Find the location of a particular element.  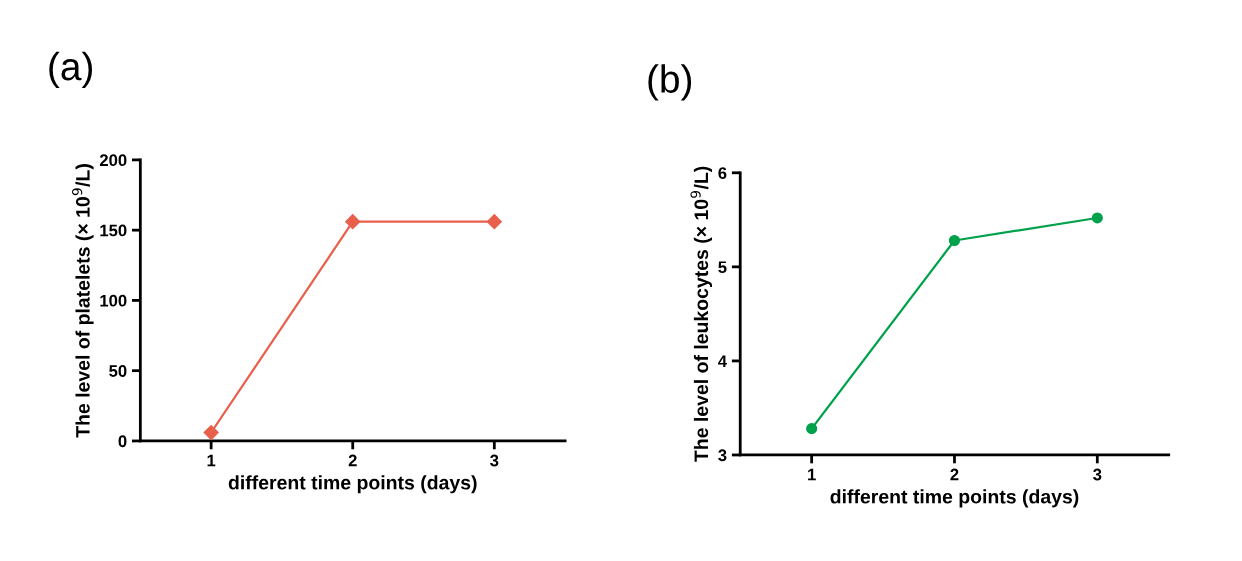

y-tick-label: 150 is located at coordinates (113, 230).